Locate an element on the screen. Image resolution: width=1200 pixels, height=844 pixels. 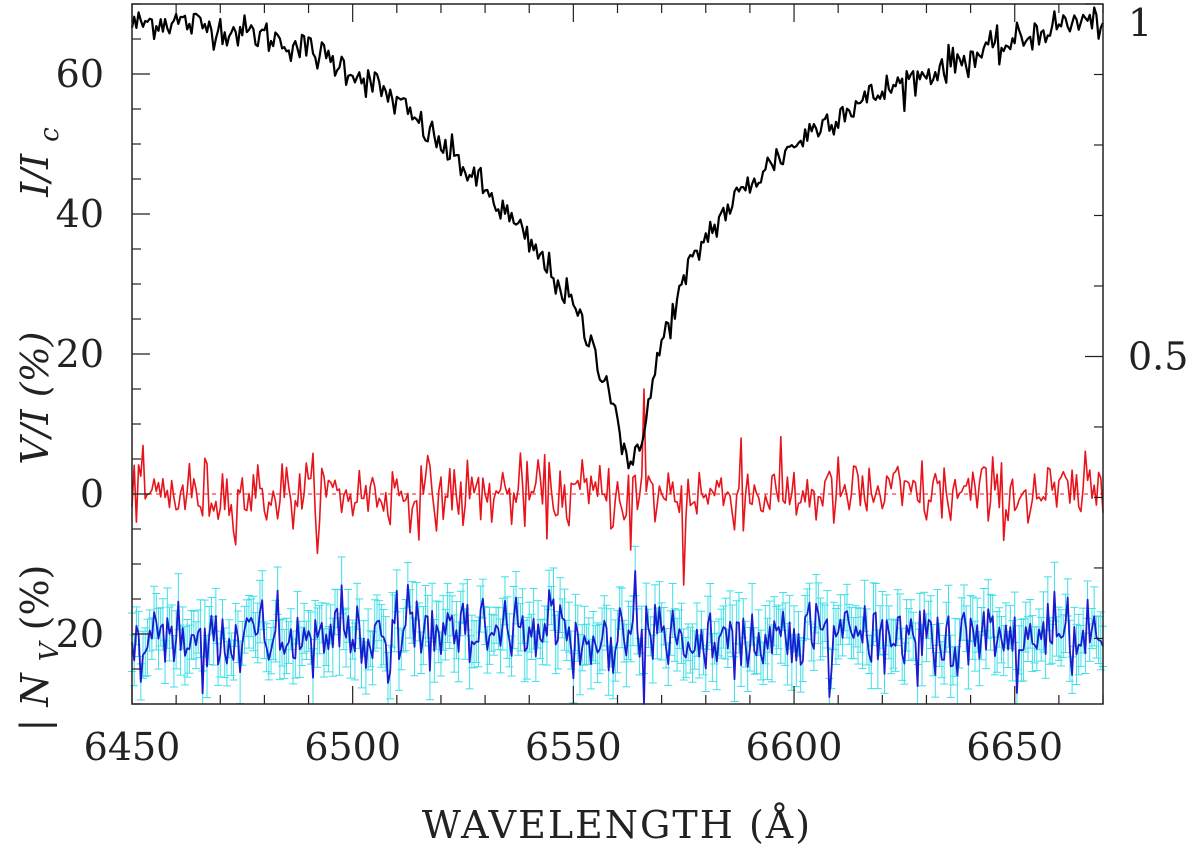
y-tick-label-bottom: 20 is located at coordinates (80, 634).